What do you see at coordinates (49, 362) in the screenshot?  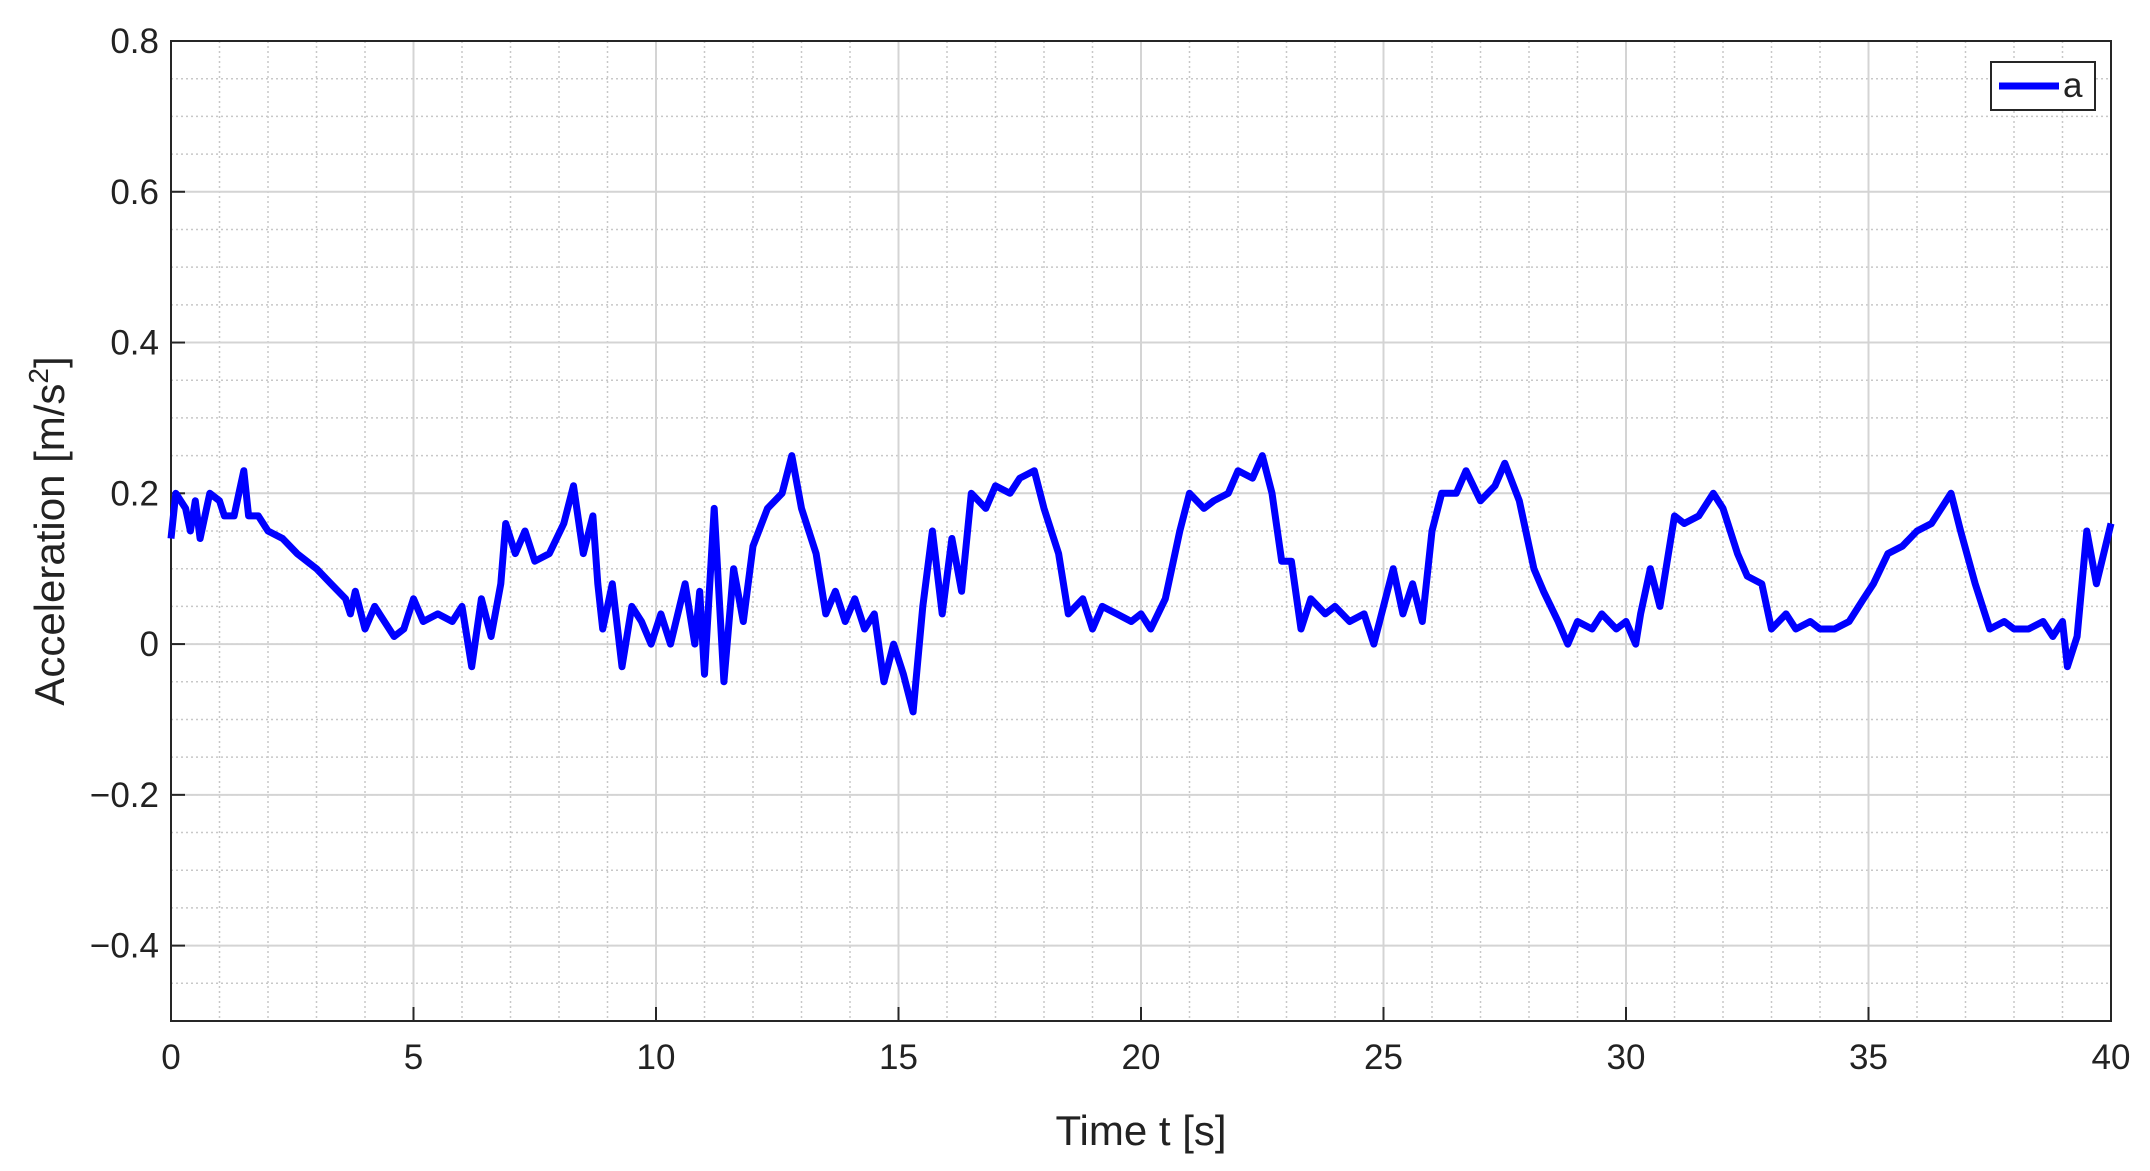 I see `y-axis-label-suffix: ]` at bounding box center [49, 362].